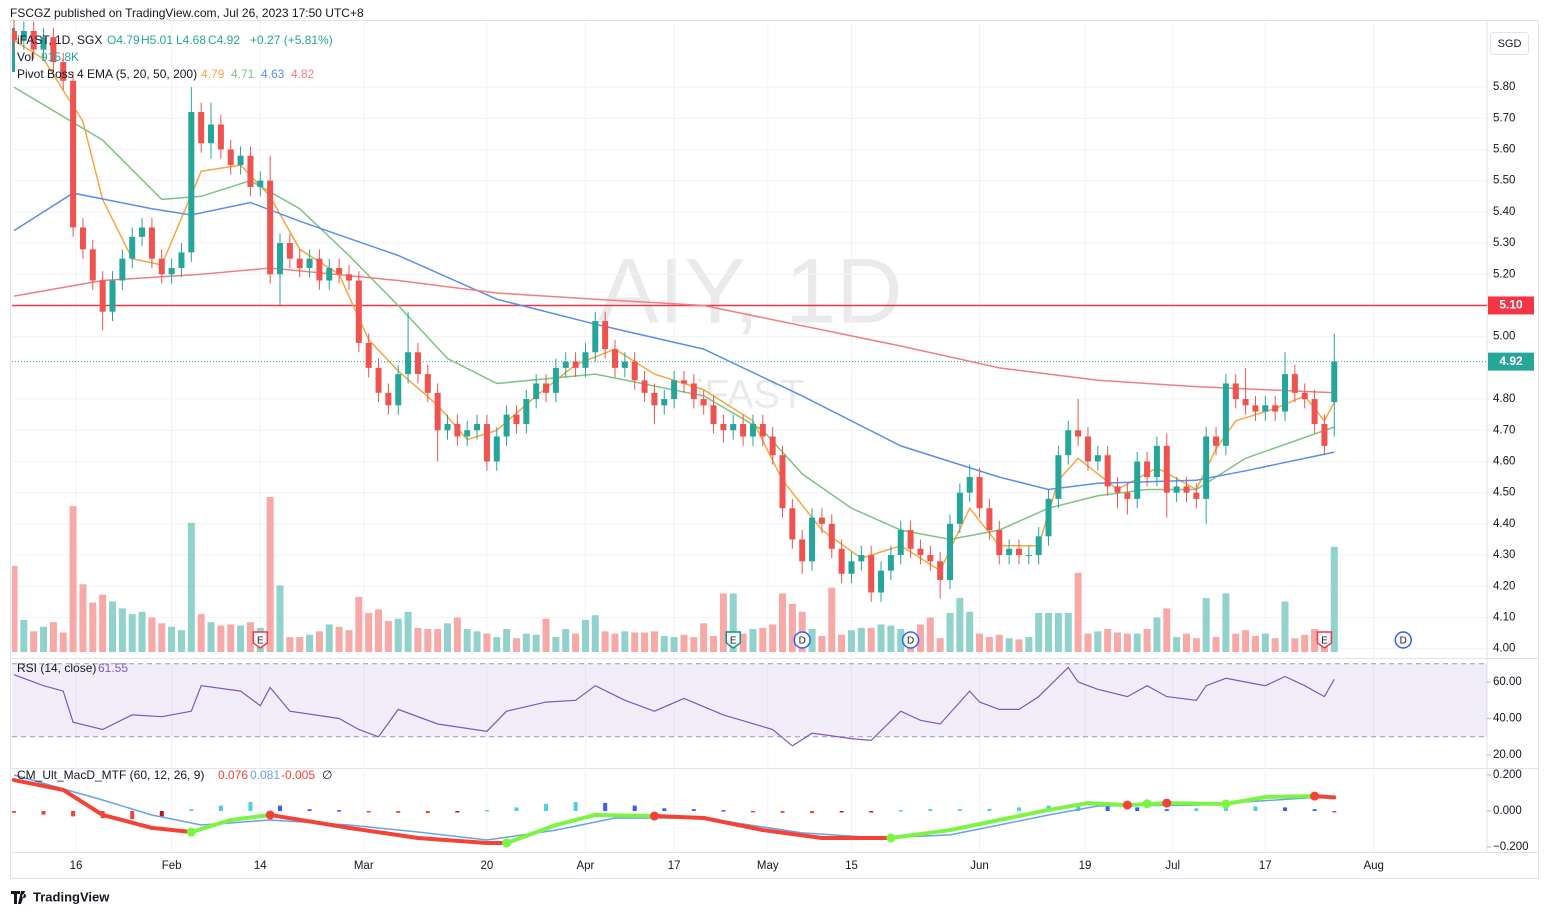  What do you see at coordinates (265, 775) in the screenshot?
I see `signal-legend-value: 0.081` at bounding box center [265, 775].